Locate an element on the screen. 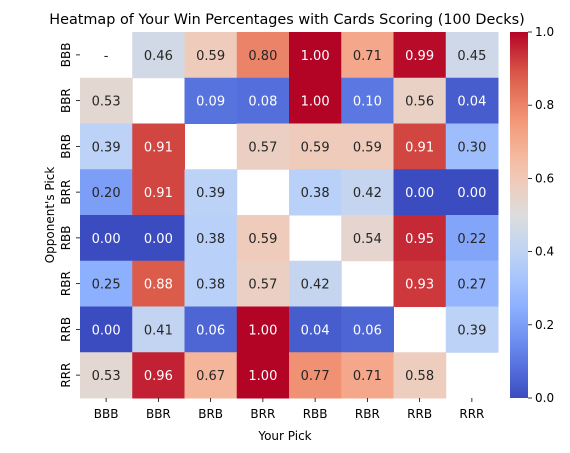 This screenshot has height=453, width=570. cell-value-label: 0.96 is located at coordinates (158, 376).